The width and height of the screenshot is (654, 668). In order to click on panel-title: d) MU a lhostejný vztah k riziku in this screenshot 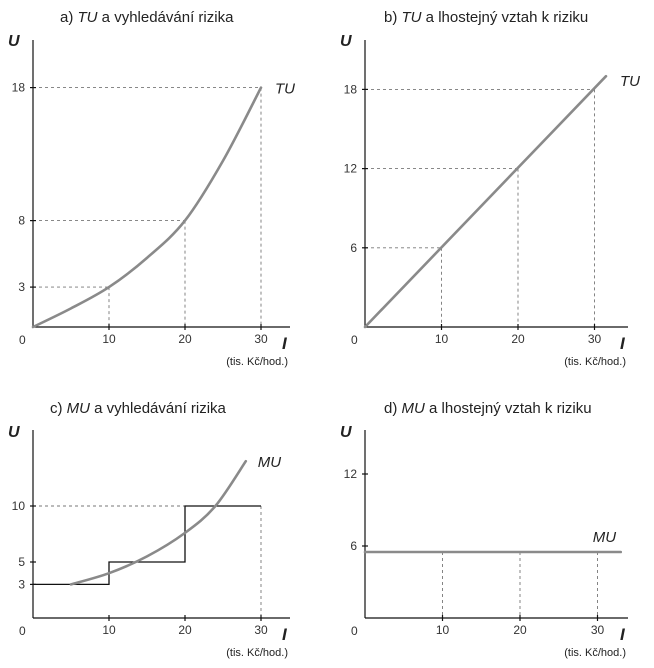, I will do `click(488, 408)`.